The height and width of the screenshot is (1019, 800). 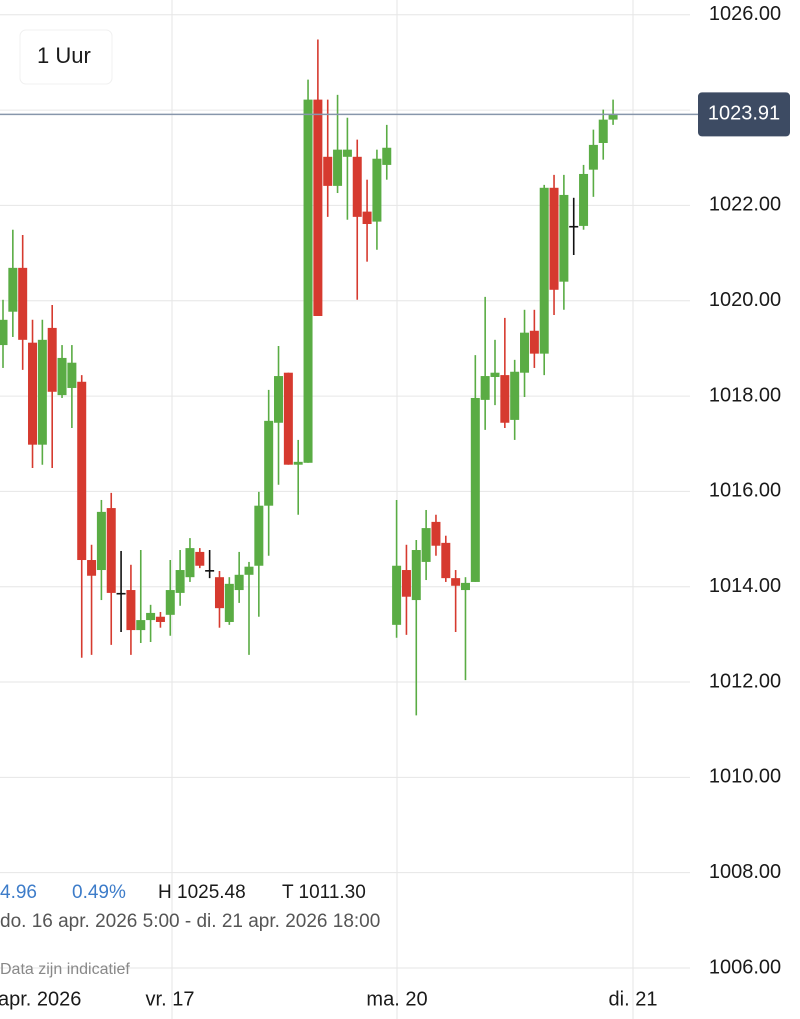 I want to click on y-tick-label: 1016.00, so click(x=745, y=491).